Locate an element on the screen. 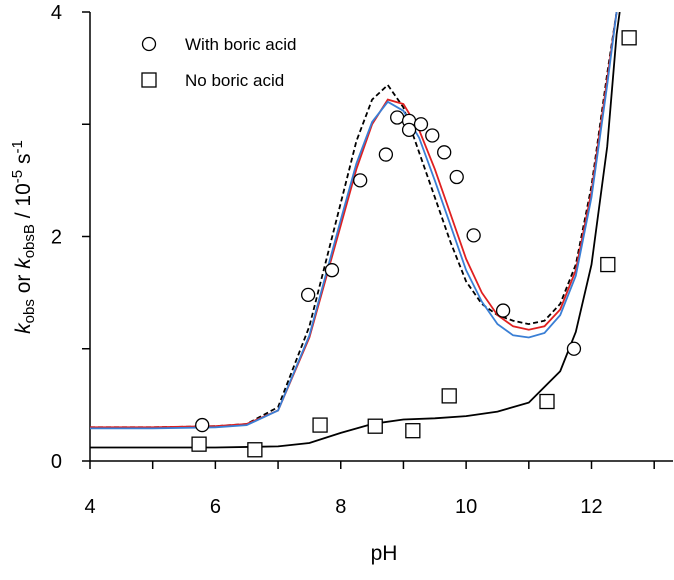  legend-label: No boric acid is located at coordinates (234, 80).